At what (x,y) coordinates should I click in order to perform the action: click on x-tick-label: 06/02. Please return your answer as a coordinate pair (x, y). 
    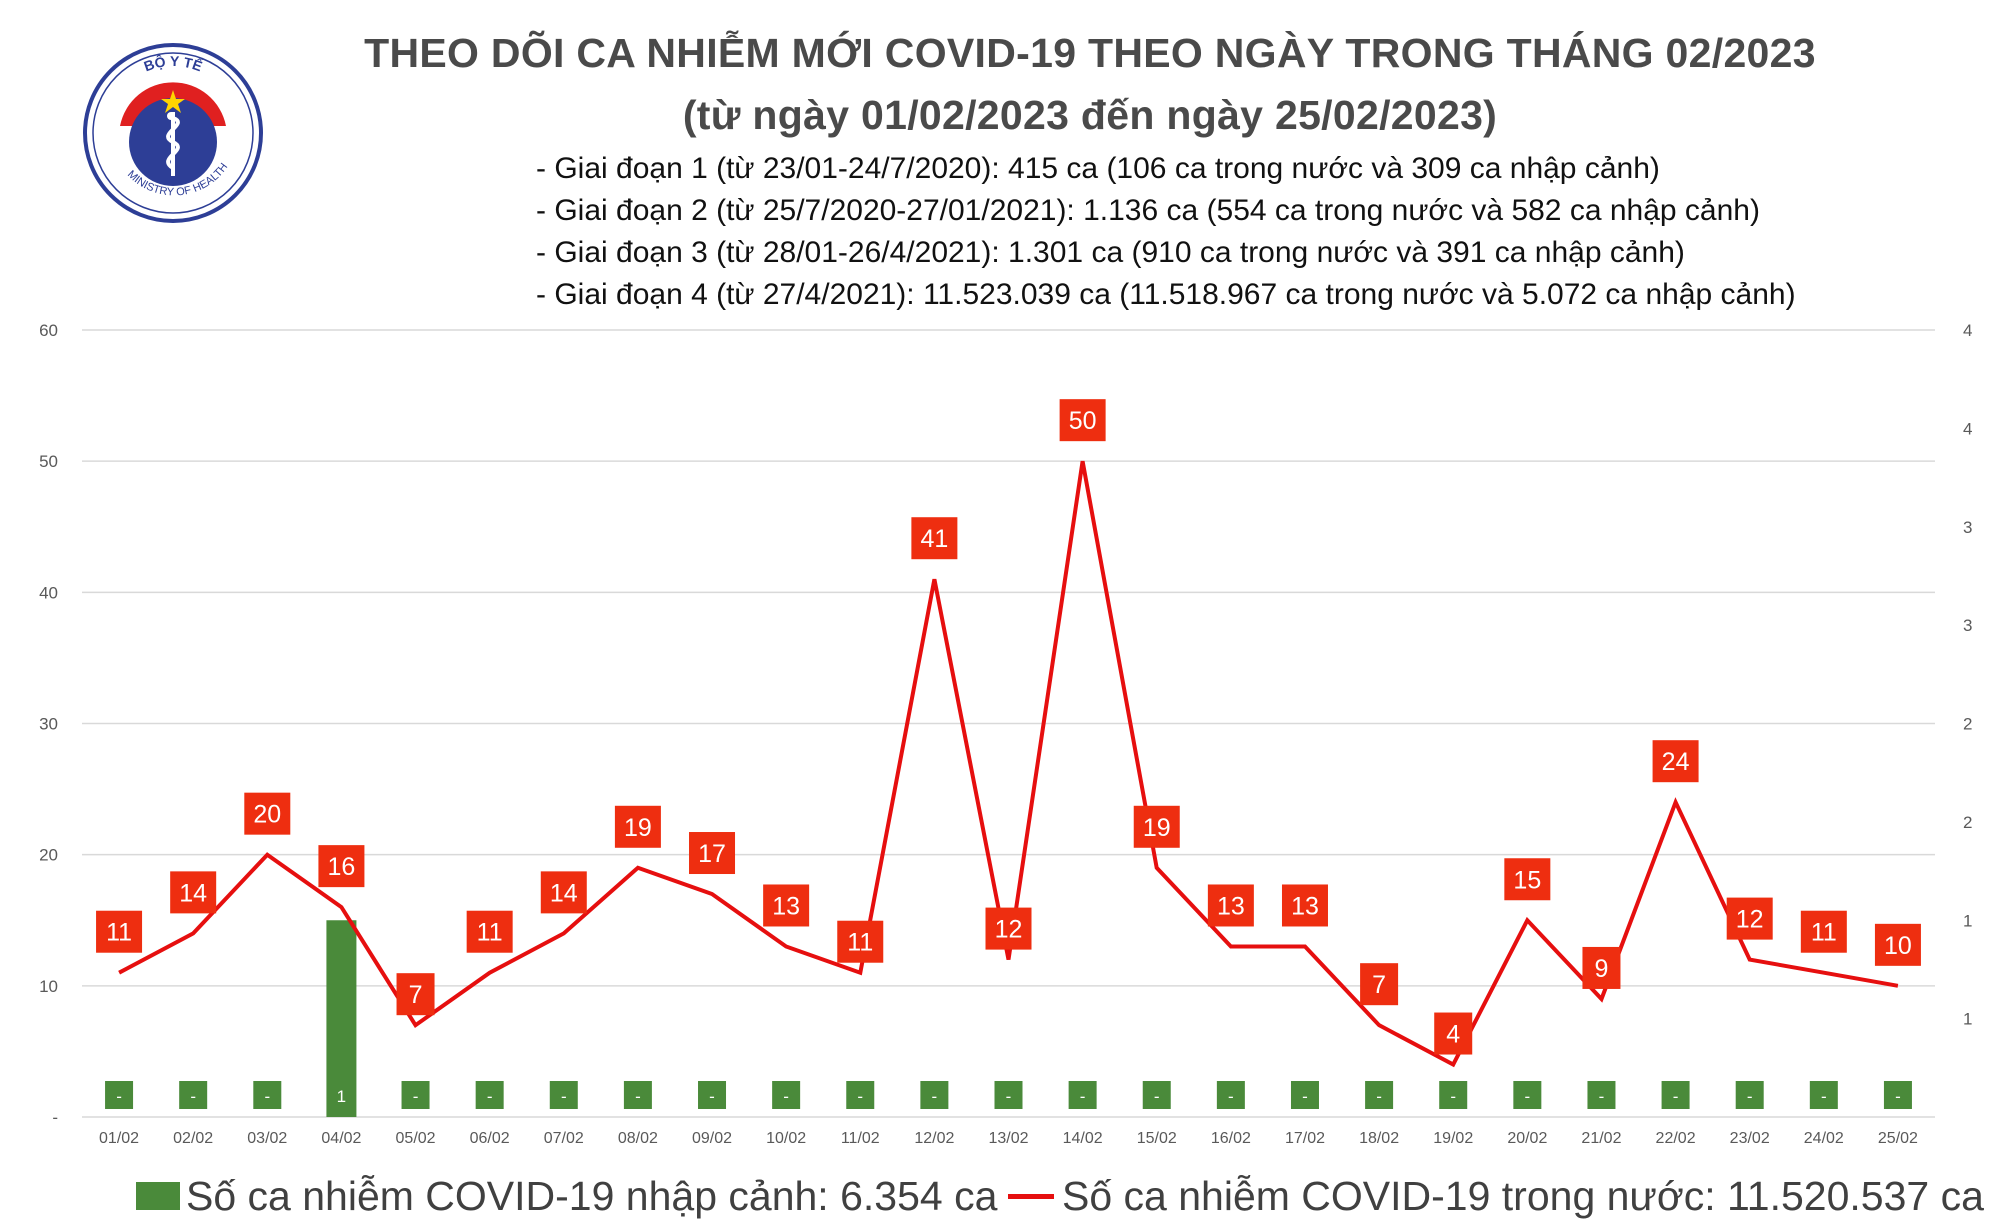
    Looking at the image, I should click on (490, 1138).